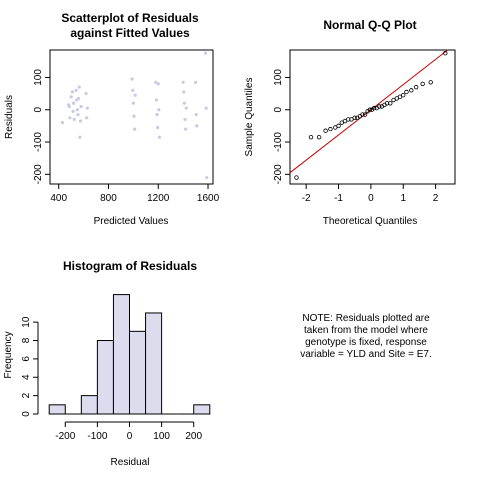 The image size is (480, 480). What do you see at coordinates (38, 110) in the screenshot?
I see `scatter-y-tick-label: 0` at bounding box center [38, 110].